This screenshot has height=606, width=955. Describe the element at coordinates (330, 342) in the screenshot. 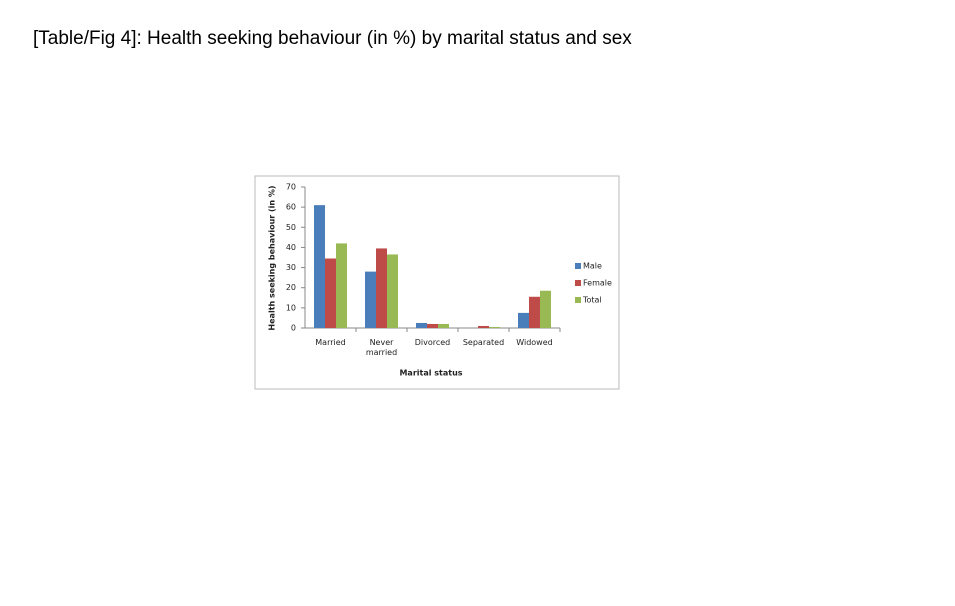

I see `x-tick-label: Married` at that location.